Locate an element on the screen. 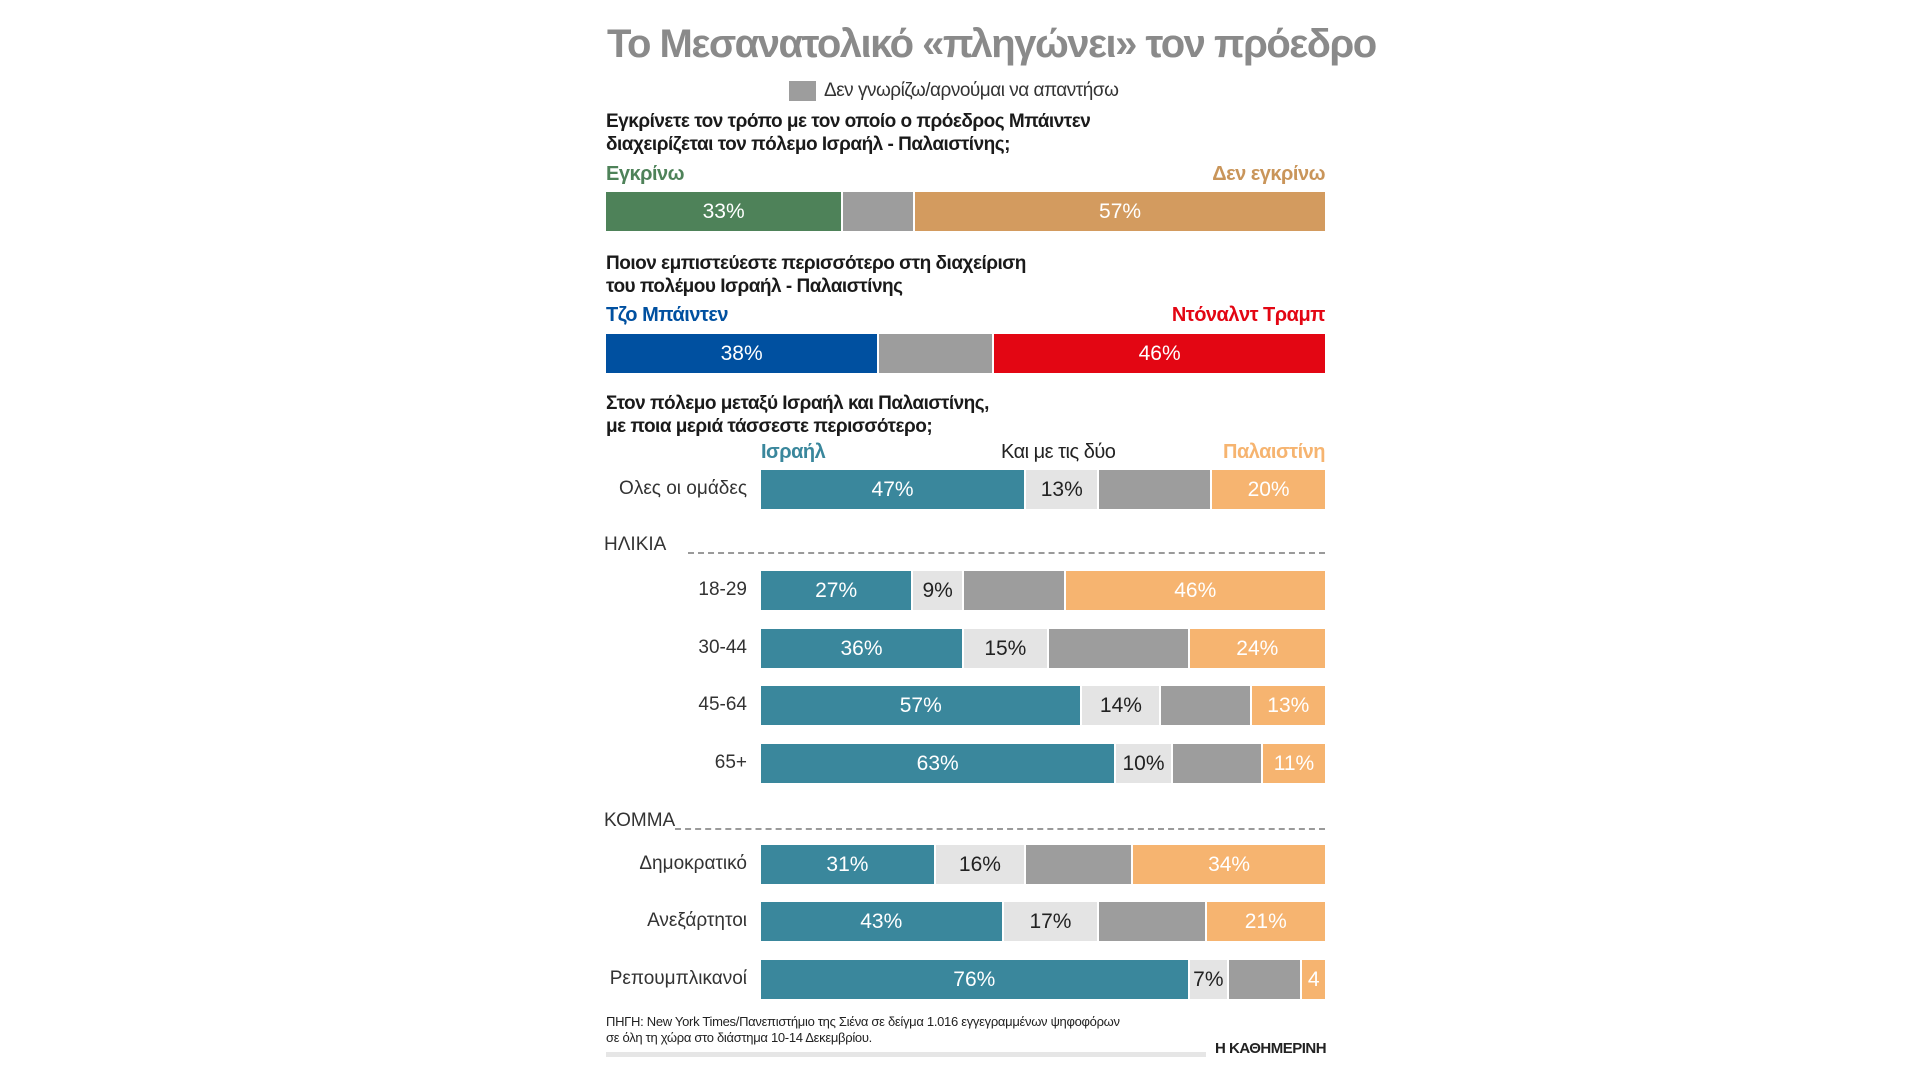  bar-segment-palestine: 24% is located at coordinates (1257, 648).